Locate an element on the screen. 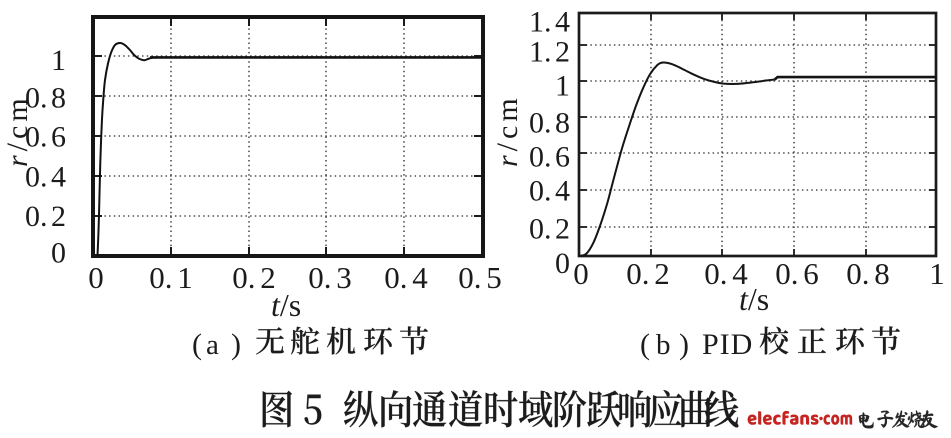 The width and height of the screenshot is (951, 438). svg-text: 0. 1 is located at coordinates (171, 277).